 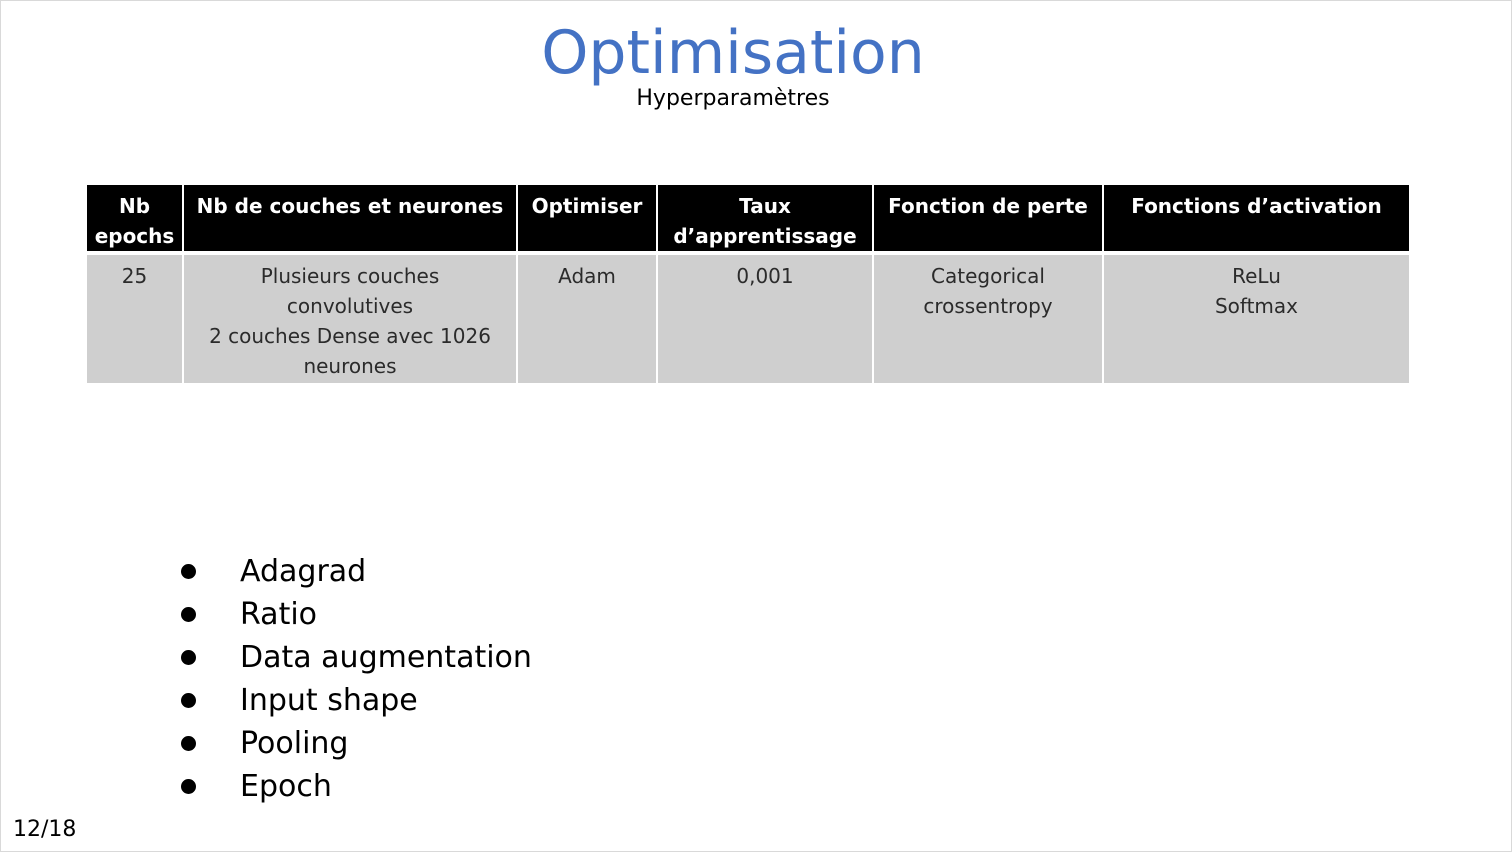 What do you see at coordinates (356, 571) in the screenshot?
I see `list-item: Adagrad` at bounding box center [356, 571].